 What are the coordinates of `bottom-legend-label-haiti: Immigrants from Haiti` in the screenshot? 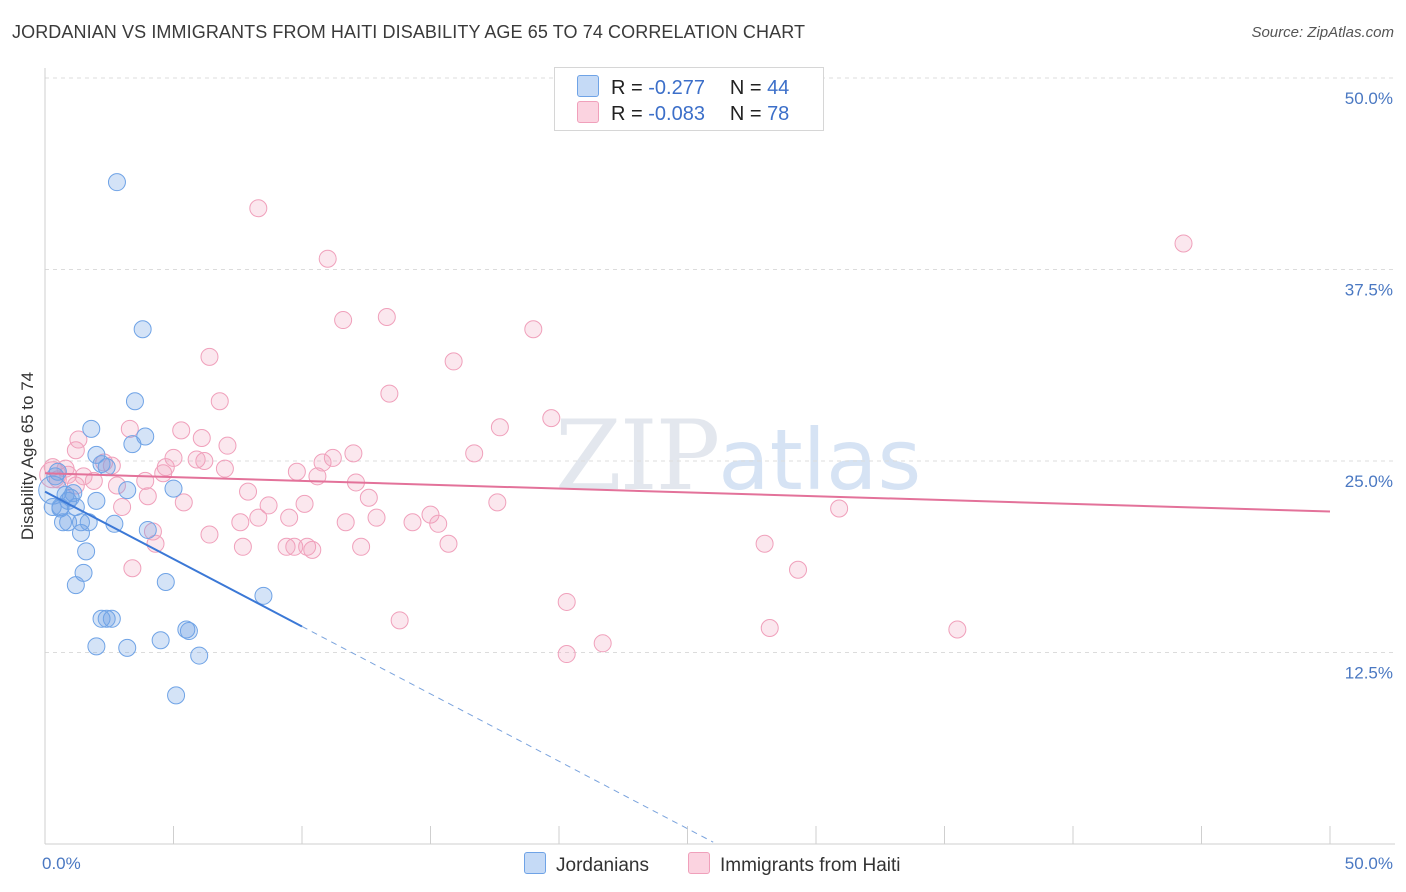 It's located at (810, 865).